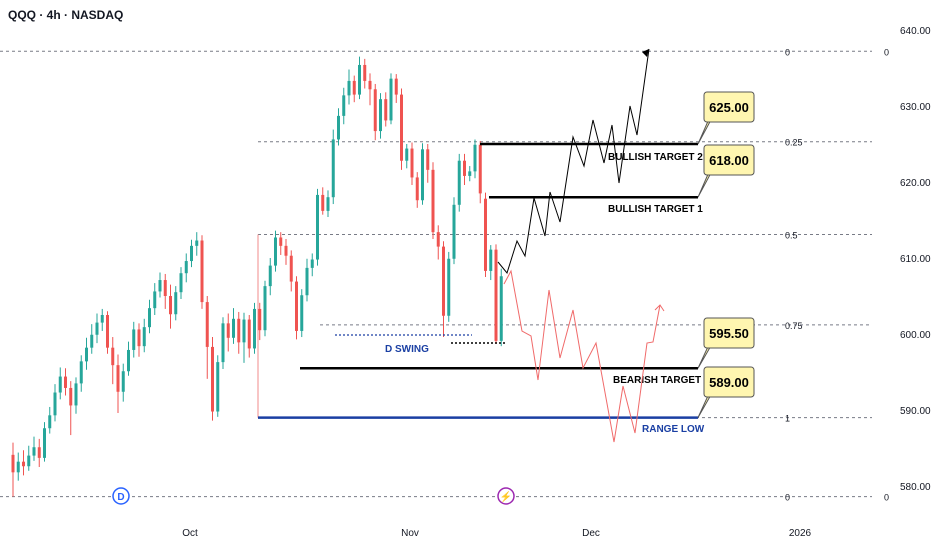 This screenshot has width=932, height=550. Describe the element at coordinates (915, 107) in the screenshot. I see `y-tick-label: 630.00` at that location.